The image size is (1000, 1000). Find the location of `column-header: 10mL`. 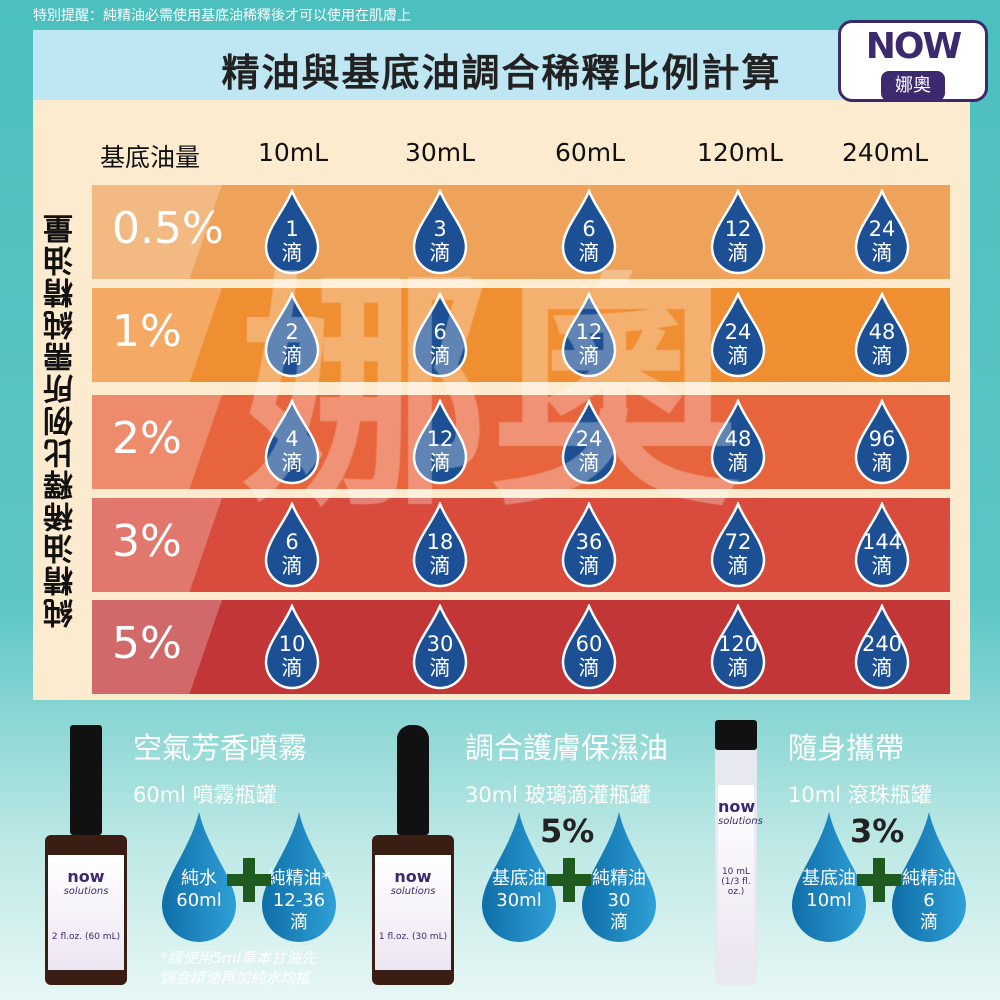

column-header: 10mL is located at coordinates (293, 152).